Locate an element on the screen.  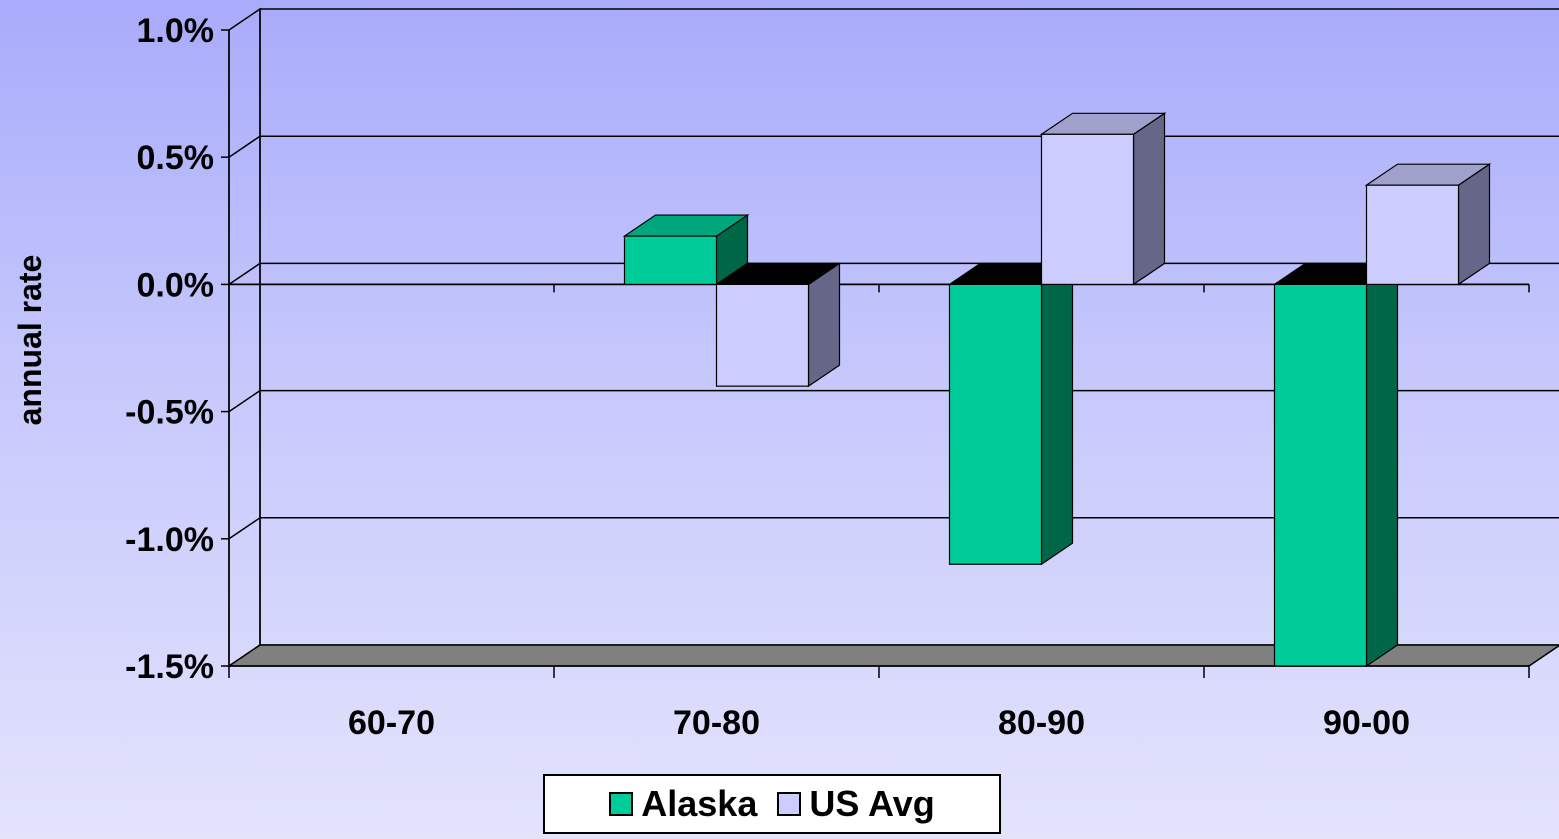
legend-item-us-avg: US Avg is located at coordinates (856, 804).